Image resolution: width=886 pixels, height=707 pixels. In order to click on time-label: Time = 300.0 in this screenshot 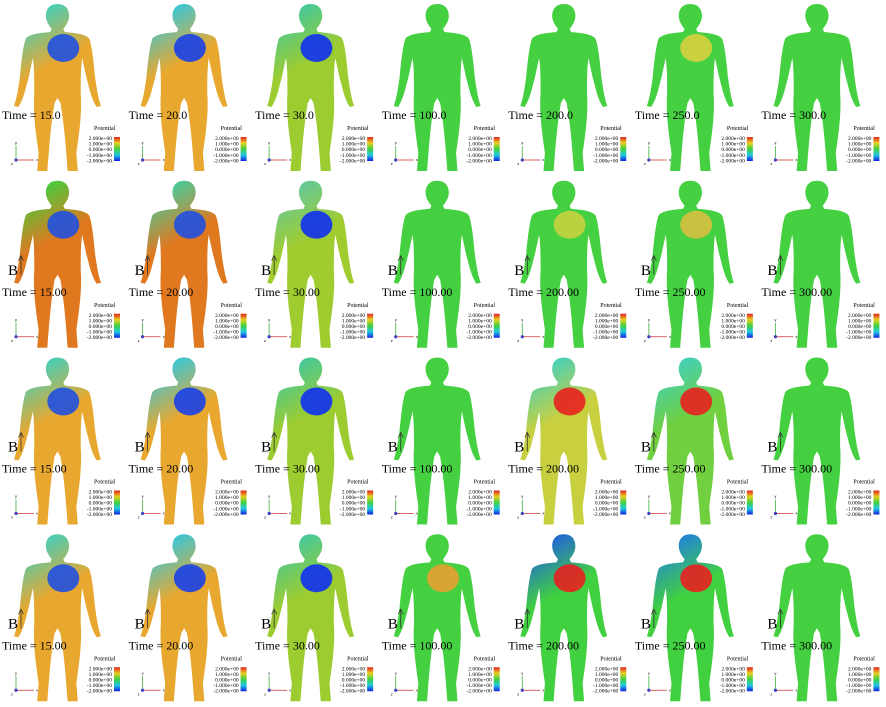, I will do `click(793, 115)`.